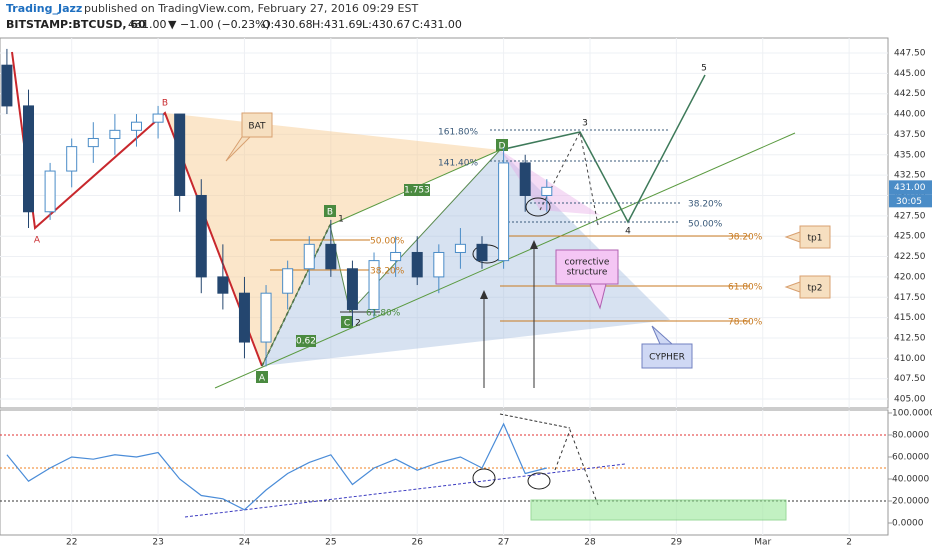 The width and height of the screenshot is (932, 555). Describe the element at coordinates (745, 323) in the screenshot. I see `fib-label: 78.60%` at that location.